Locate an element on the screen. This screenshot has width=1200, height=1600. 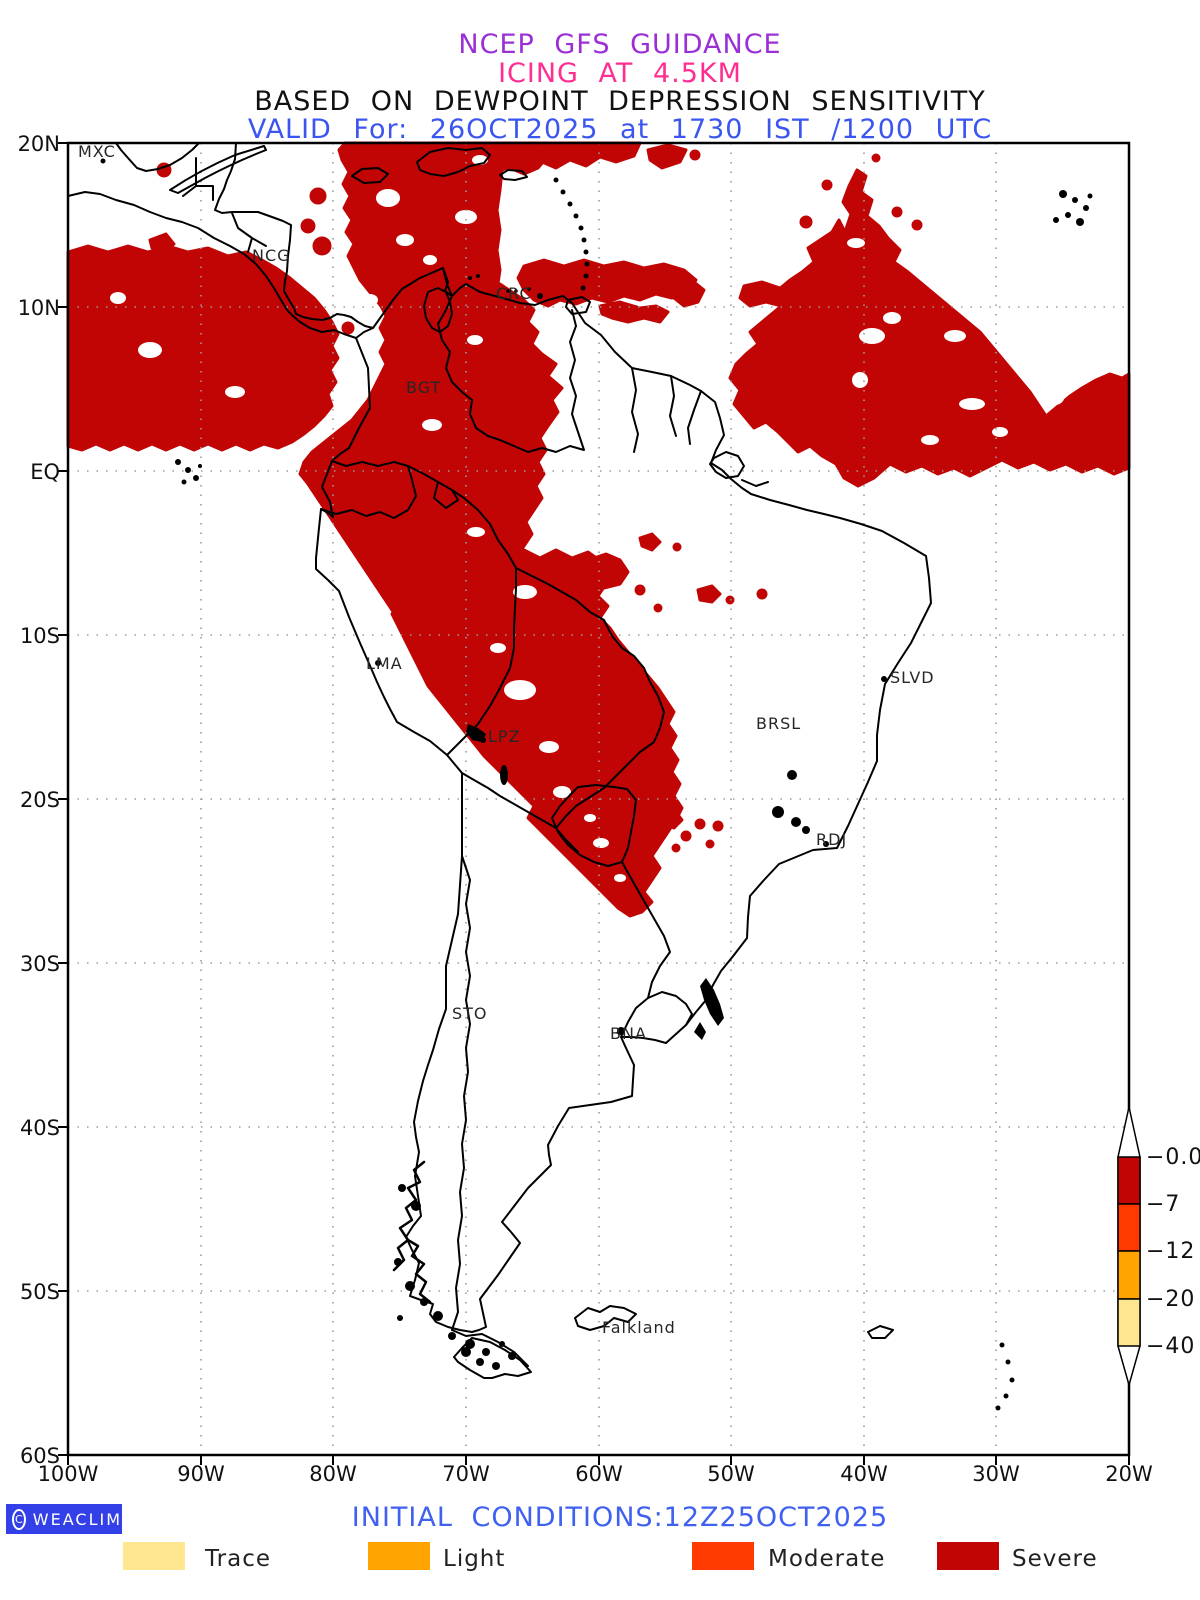
lat-tick-eq: EQ is located at coordinates (45, 472).